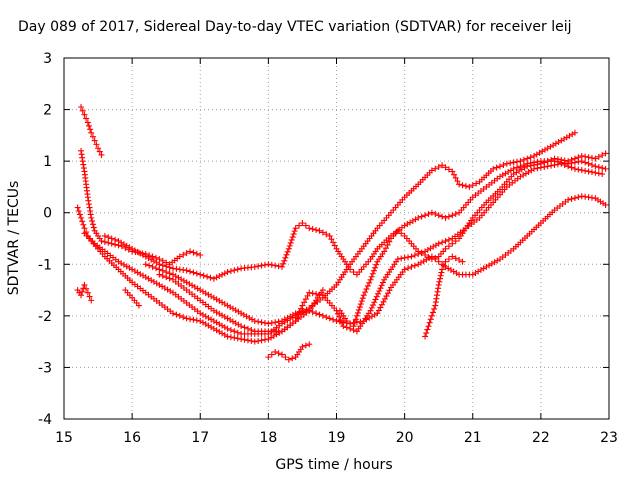  I want to click on x-tick-label: 23, so click(609, 438).